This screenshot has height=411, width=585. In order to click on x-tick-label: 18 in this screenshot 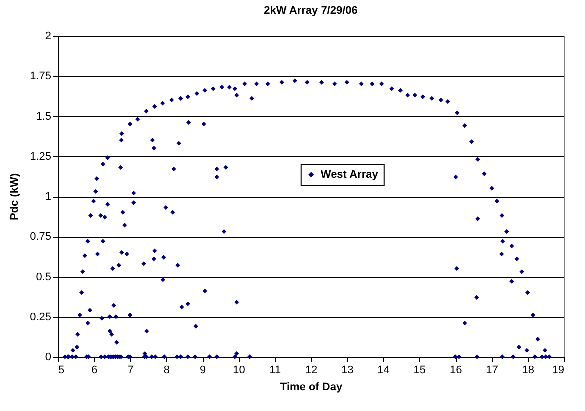, I will do `click(528, 370)`.